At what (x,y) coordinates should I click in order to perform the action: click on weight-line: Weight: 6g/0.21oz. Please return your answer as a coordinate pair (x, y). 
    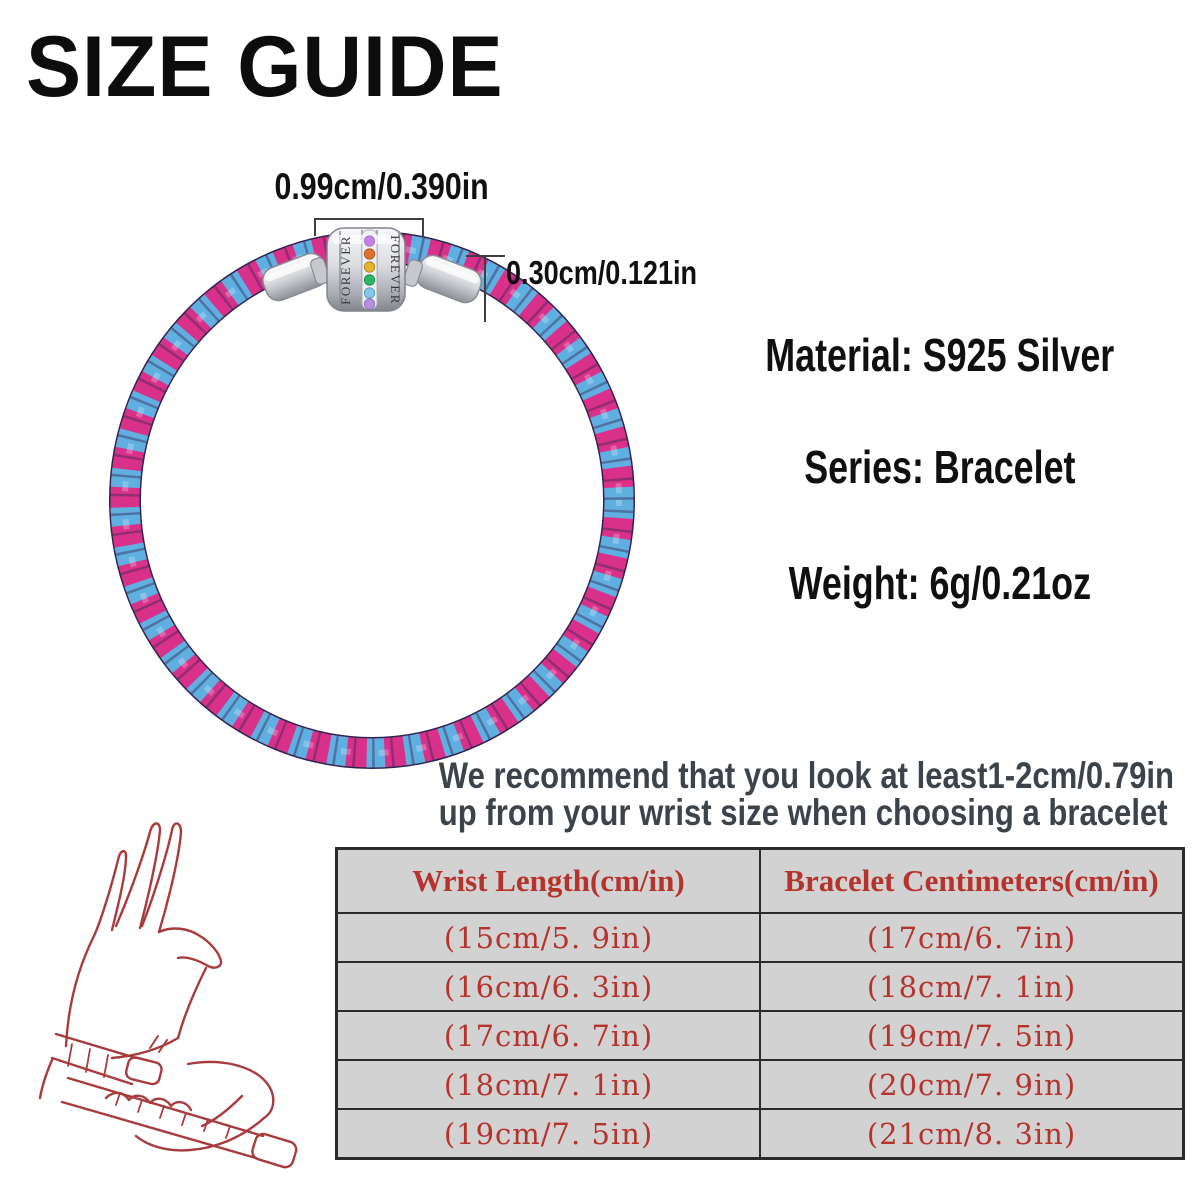
    Looking at the image, I should click on (940, 583).